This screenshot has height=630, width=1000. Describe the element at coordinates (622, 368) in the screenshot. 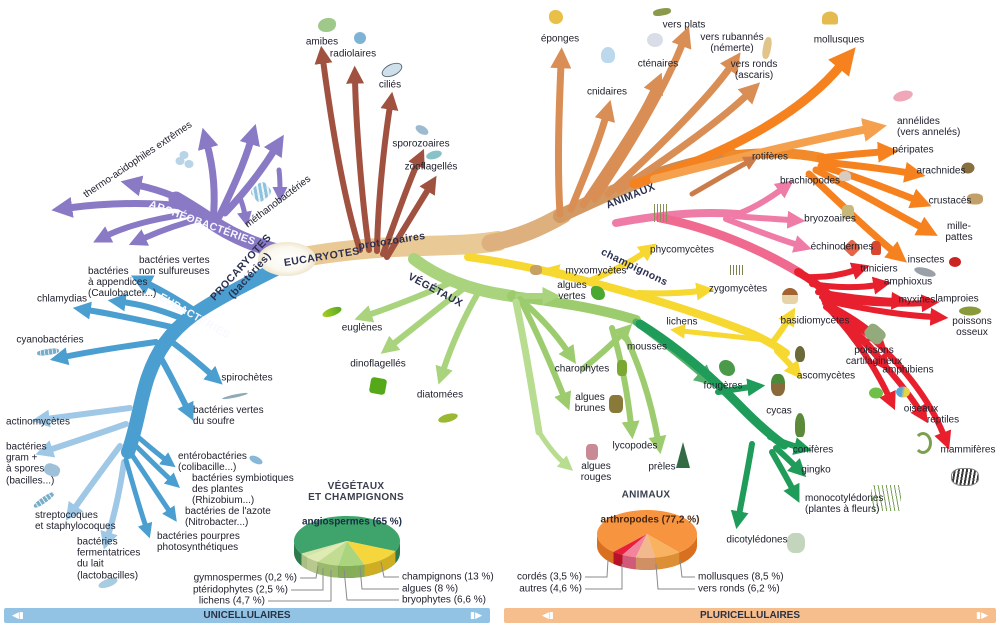

I see `mousse-icon` at that location.